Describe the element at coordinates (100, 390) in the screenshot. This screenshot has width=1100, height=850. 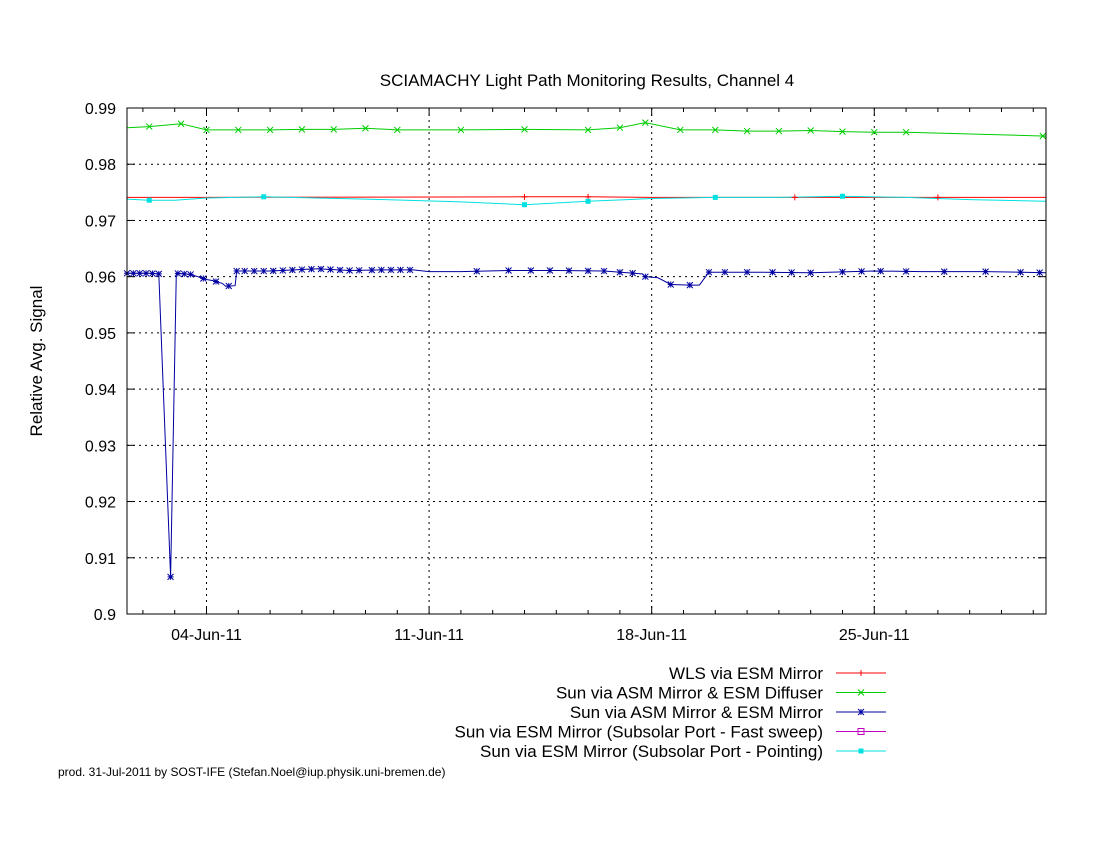
I see `y-tick-label: 0.94` at that location.